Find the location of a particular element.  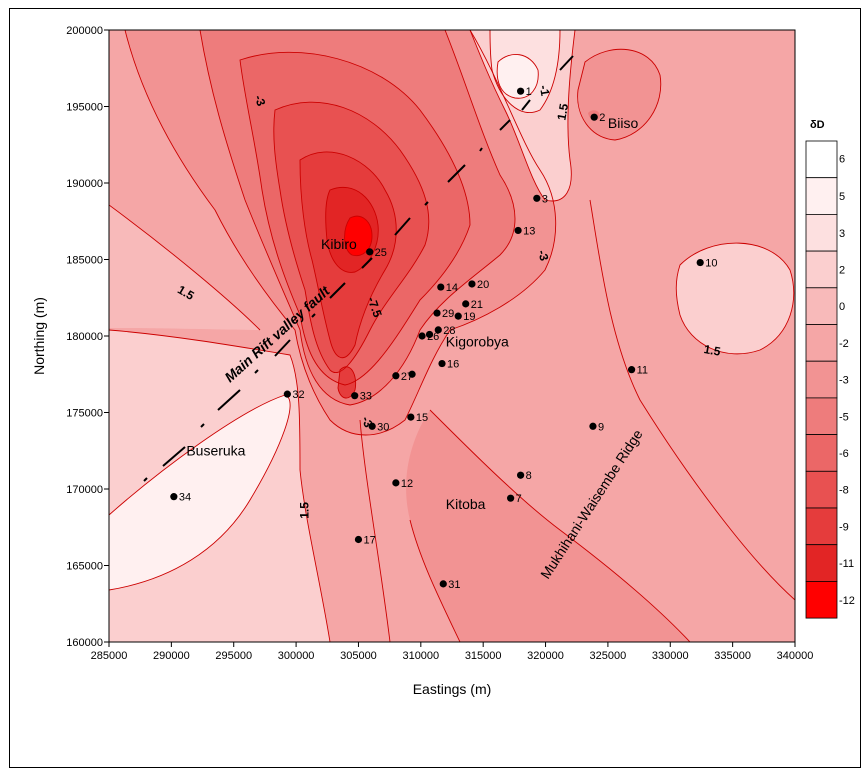

y-tick-label: 180000 is located at coordinates (84, 337).